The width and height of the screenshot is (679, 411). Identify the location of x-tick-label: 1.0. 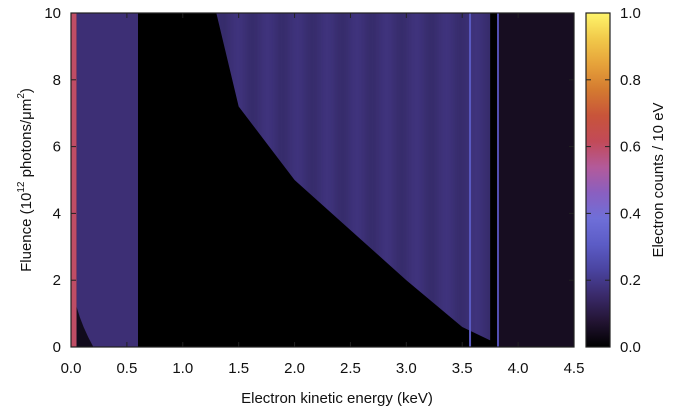
(182, 368).